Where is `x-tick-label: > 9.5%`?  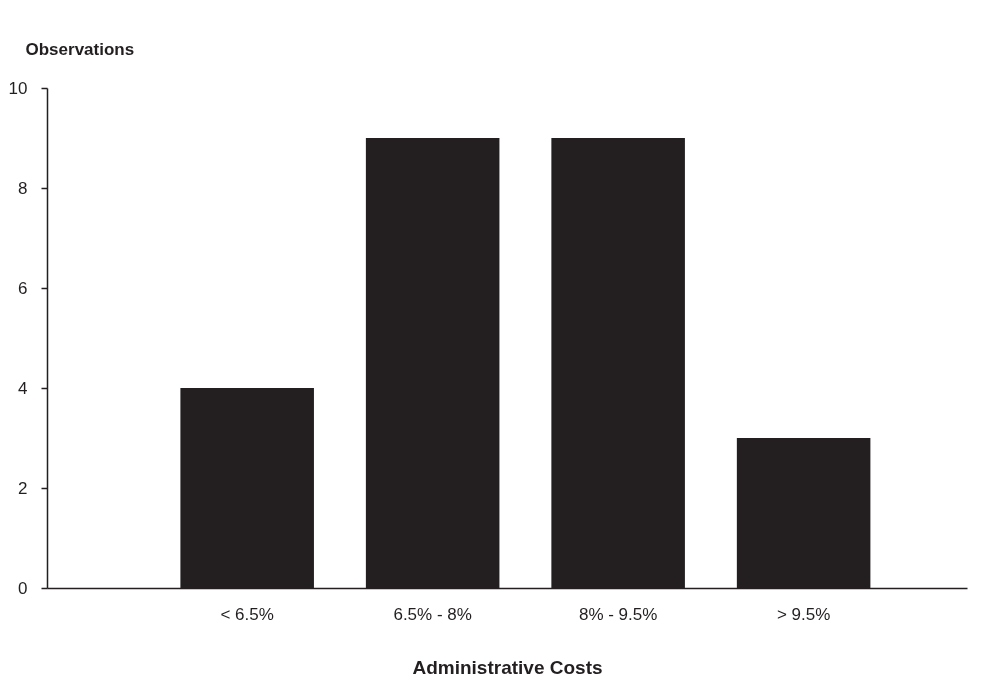 x-tick-label: > 9.5% is located at coordinates (803, 614).